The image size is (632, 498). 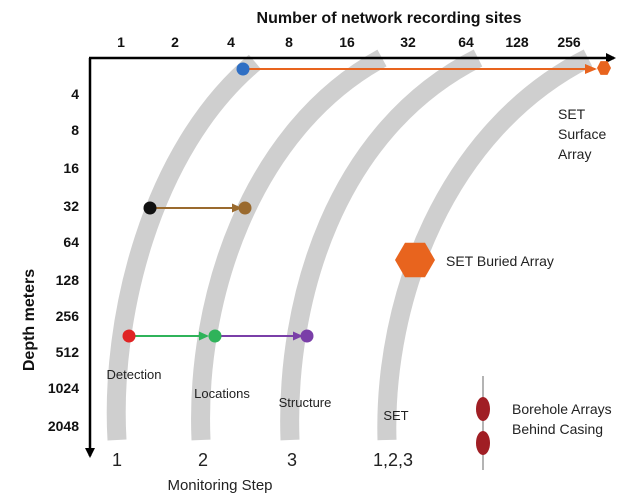 I want to click on y-tick: 512, so click(x=68, y=352).